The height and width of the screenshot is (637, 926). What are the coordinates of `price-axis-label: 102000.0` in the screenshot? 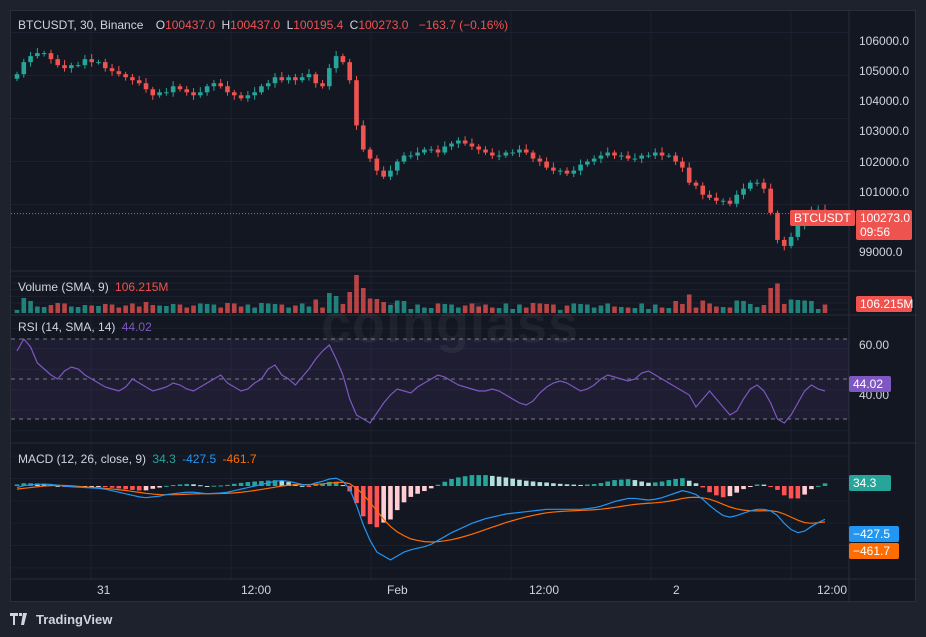 It's located at (884, 161).